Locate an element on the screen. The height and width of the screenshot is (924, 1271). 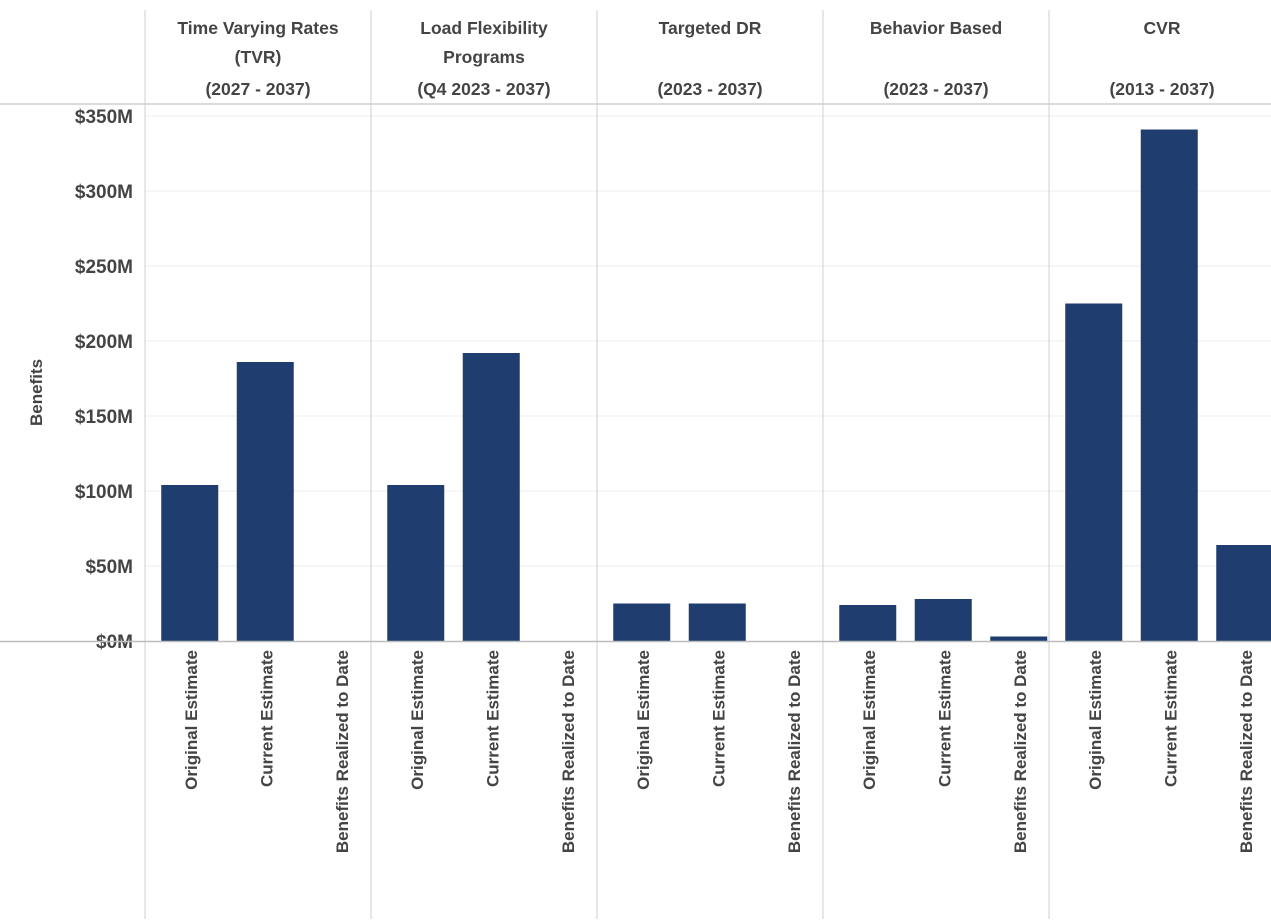
y-tick-label: $150M is located at coordinates (104, 417).